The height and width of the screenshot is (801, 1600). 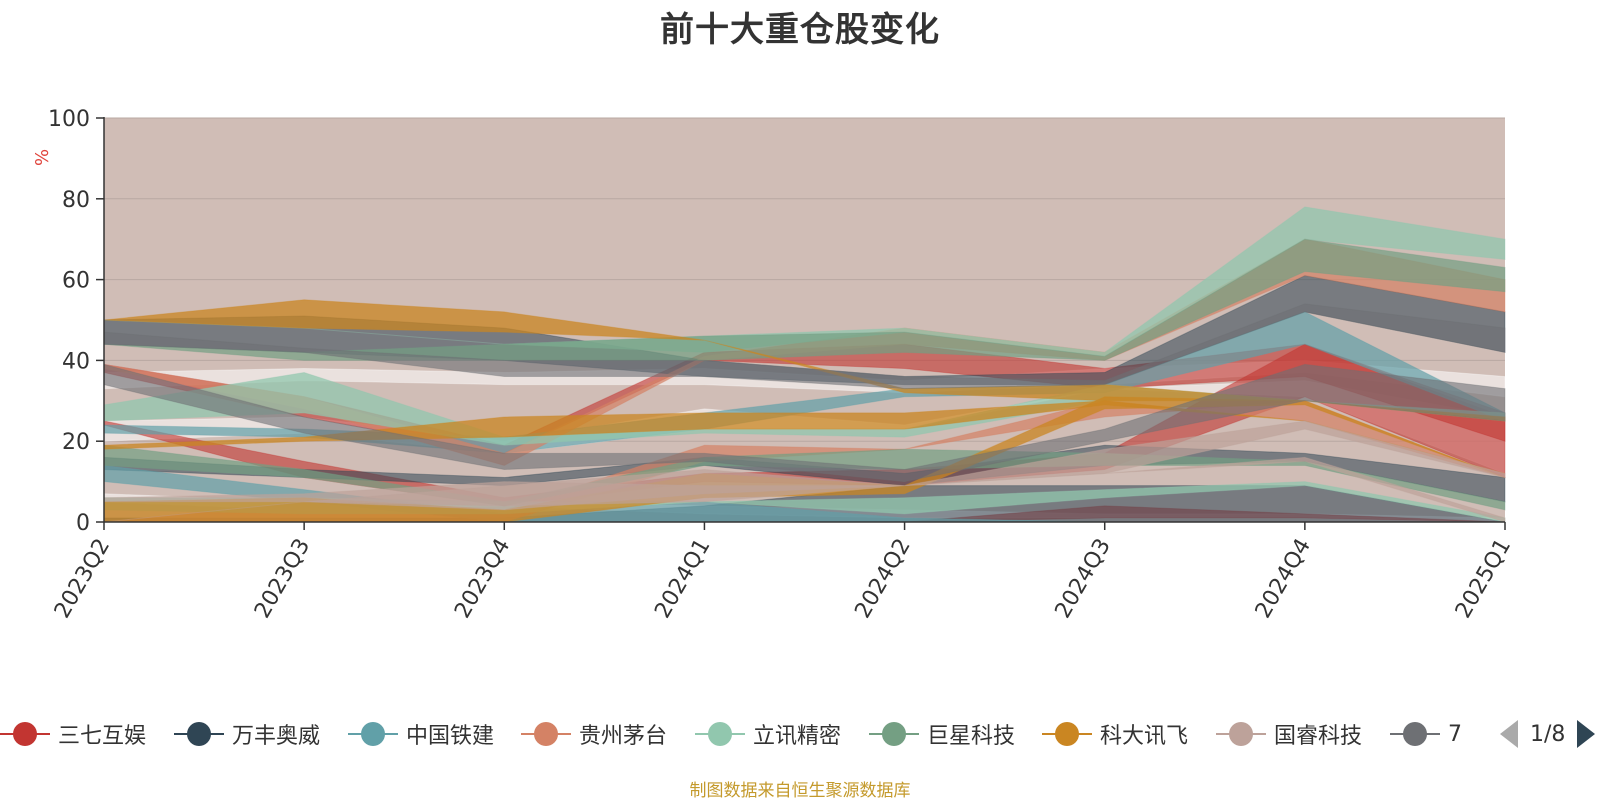 What do you see at coordinates (882, 579) in the screenshot?
I see `x-tick-label: 2024Q2` at bounding box center [882, 579].